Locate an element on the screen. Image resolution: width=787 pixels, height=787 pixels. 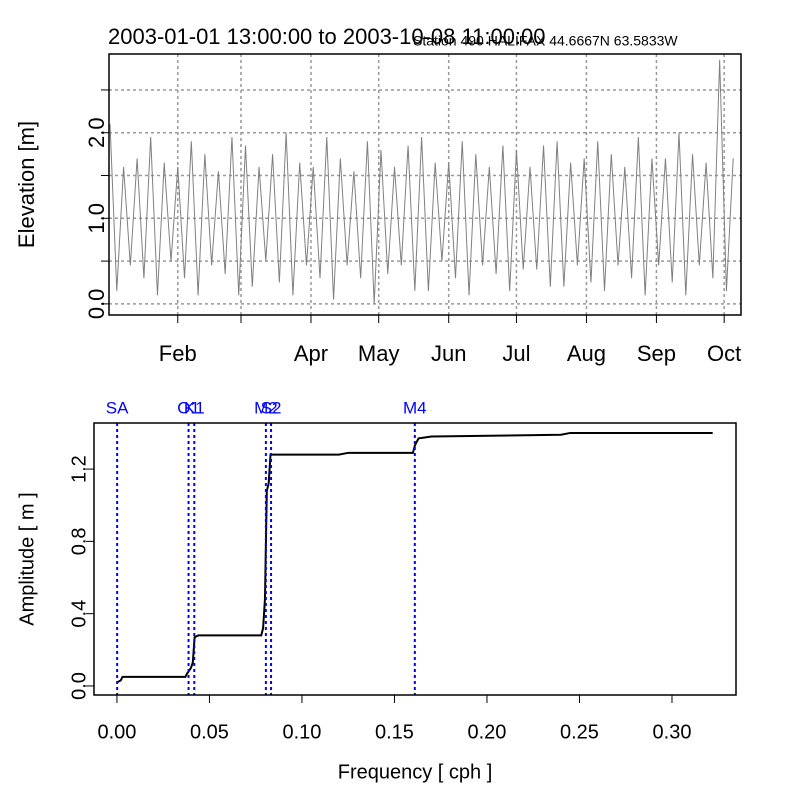
x-tick-label: 0.10 is located at coordinates (301, 732).